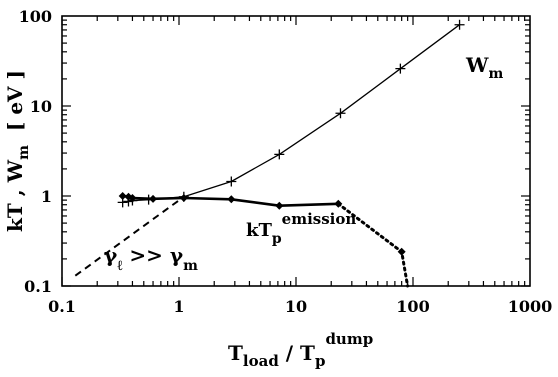 This screenshot has width=558, height=377. Describe the element at coordinates (15, 100) in the screenshot. I see `y-axis-label-unit: [ eV ]` at that location.